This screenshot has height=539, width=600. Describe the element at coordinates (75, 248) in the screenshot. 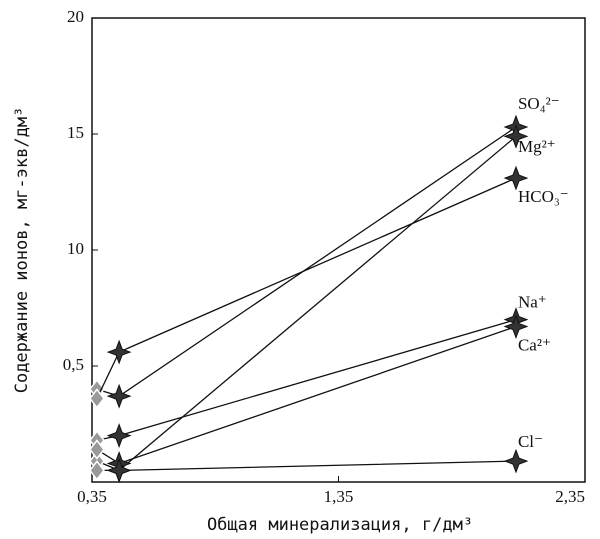

I see `y-tick-label: 10` at that location.